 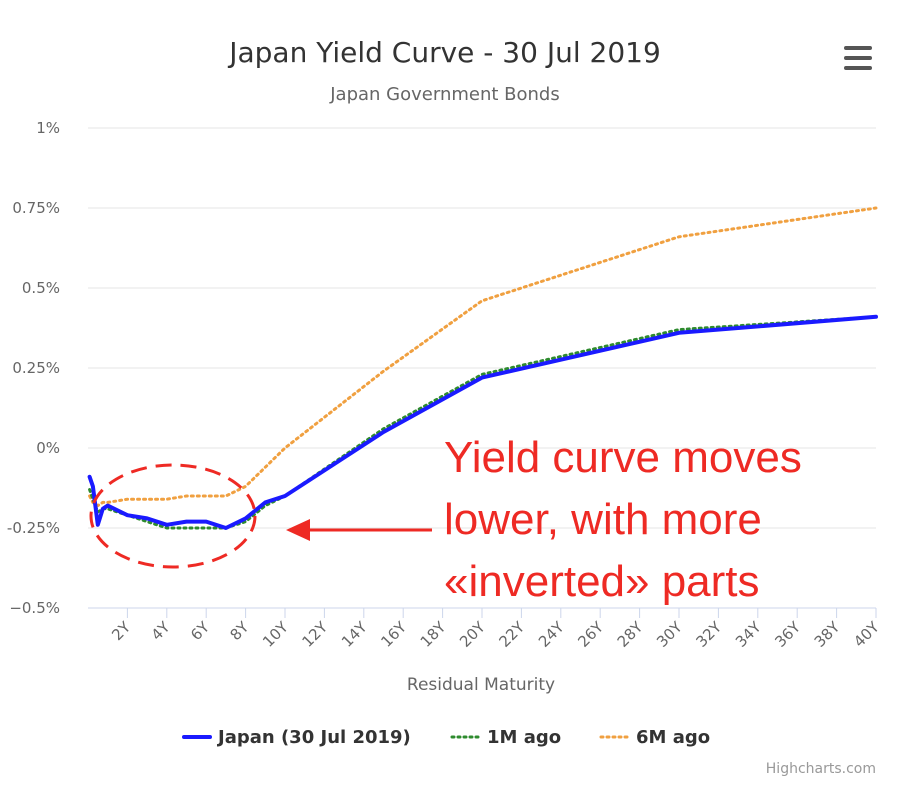 What do you see at coordinates (446, 737) in the screenshot?
I see `legend: Japan (30 Jul 2019) 1M ago 6M ago` at bounding box center [446, 737].